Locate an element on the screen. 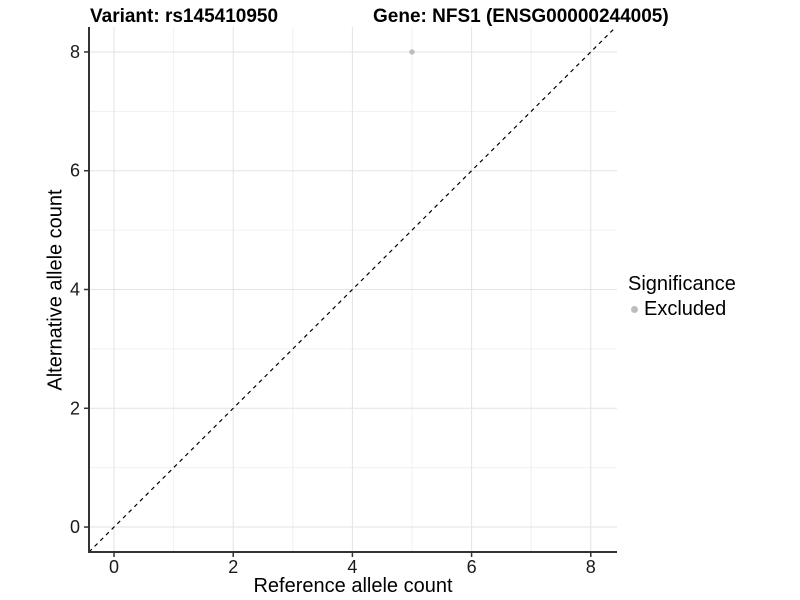 The height and width of the screenshot is (600, 800). x-axis-title: Reference allele count is located at coordinates (353, 586).